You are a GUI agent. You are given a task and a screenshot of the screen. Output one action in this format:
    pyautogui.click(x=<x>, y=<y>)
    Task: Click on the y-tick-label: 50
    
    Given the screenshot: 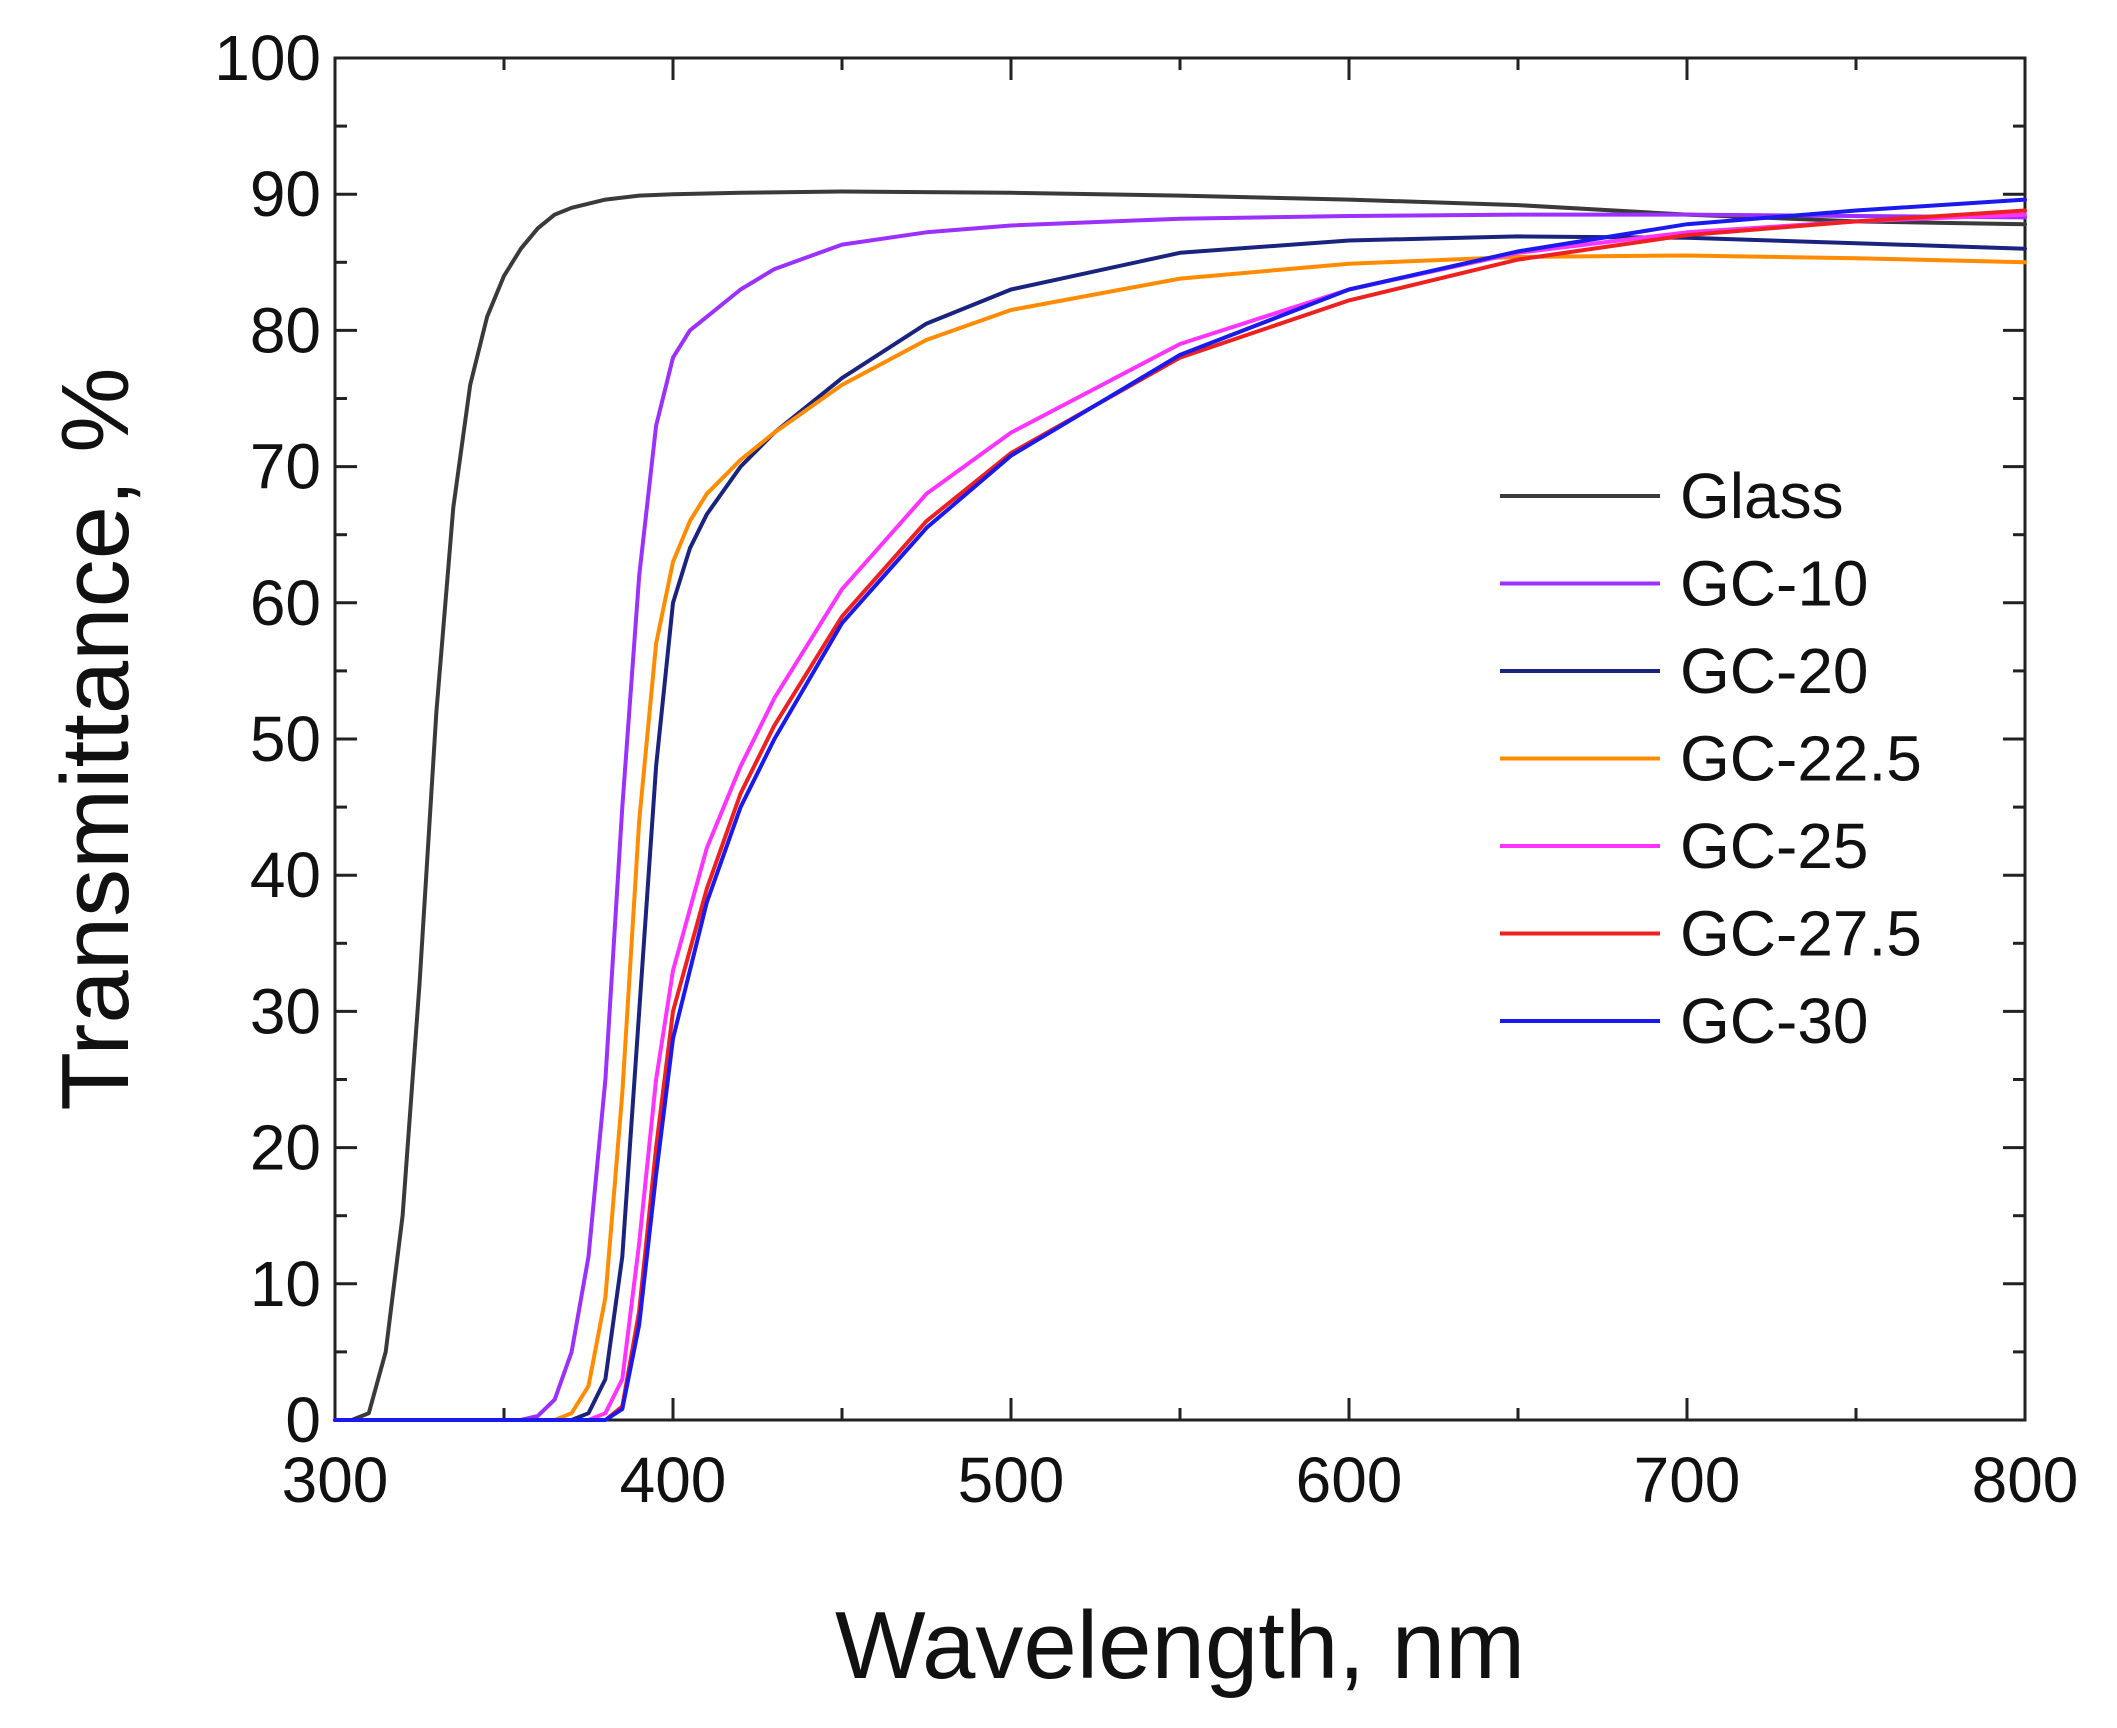 What is the action you would take?
    pyautogui.click(x=285, y=739)
    